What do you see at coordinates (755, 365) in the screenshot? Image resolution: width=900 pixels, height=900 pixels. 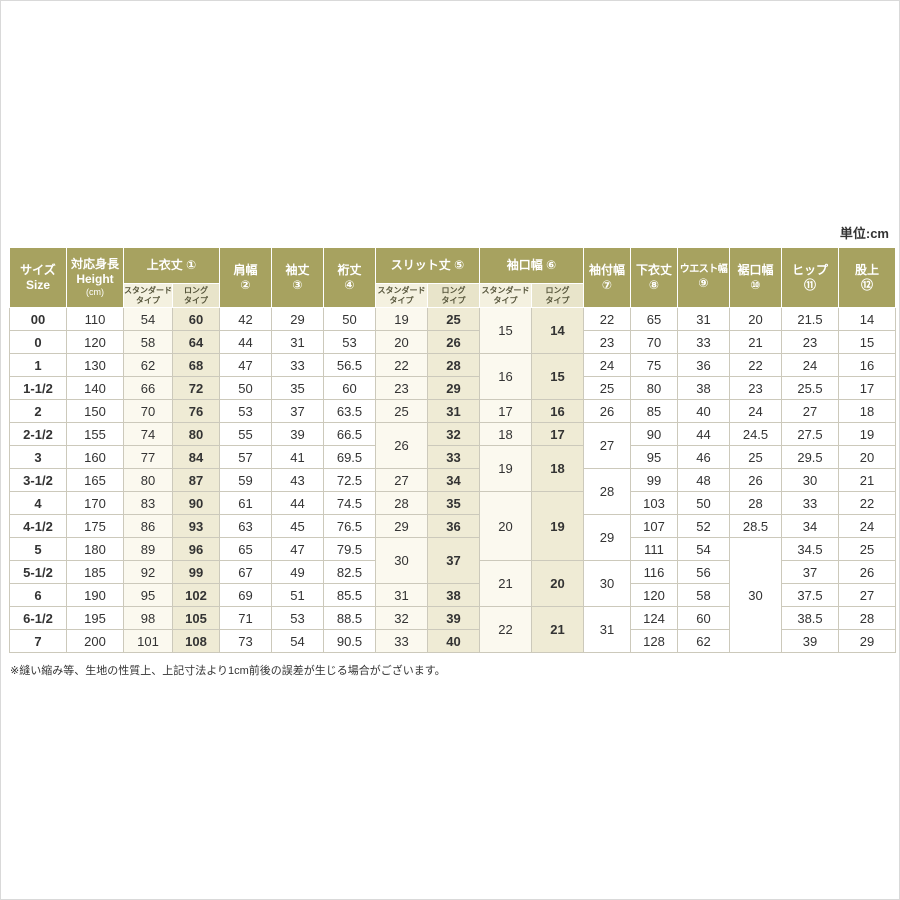 I see `cell: 22` at bounding box center [755, 365].